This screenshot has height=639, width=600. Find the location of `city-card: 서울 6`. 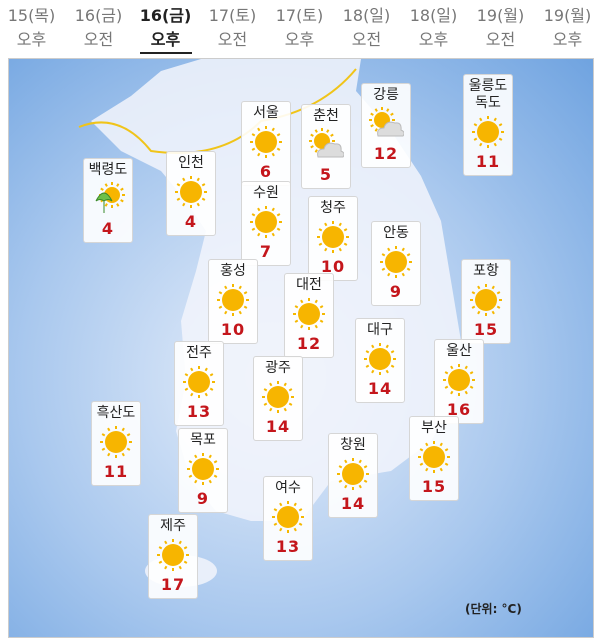

city-card: 서울 6 is located at coordinates (266, 143).